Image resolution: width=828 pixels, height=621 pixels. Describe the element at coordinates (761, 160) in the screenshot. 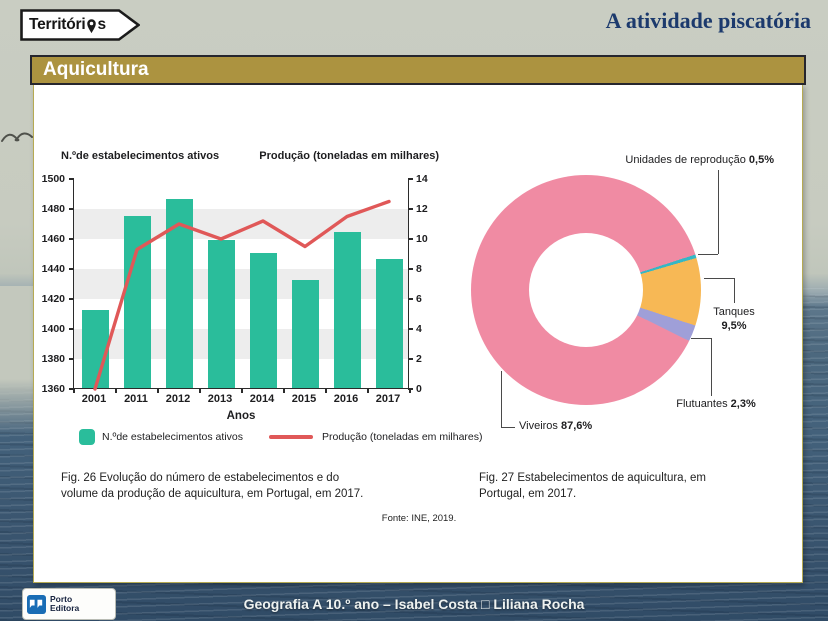

I see `slice-value: 0,5%` at that location.